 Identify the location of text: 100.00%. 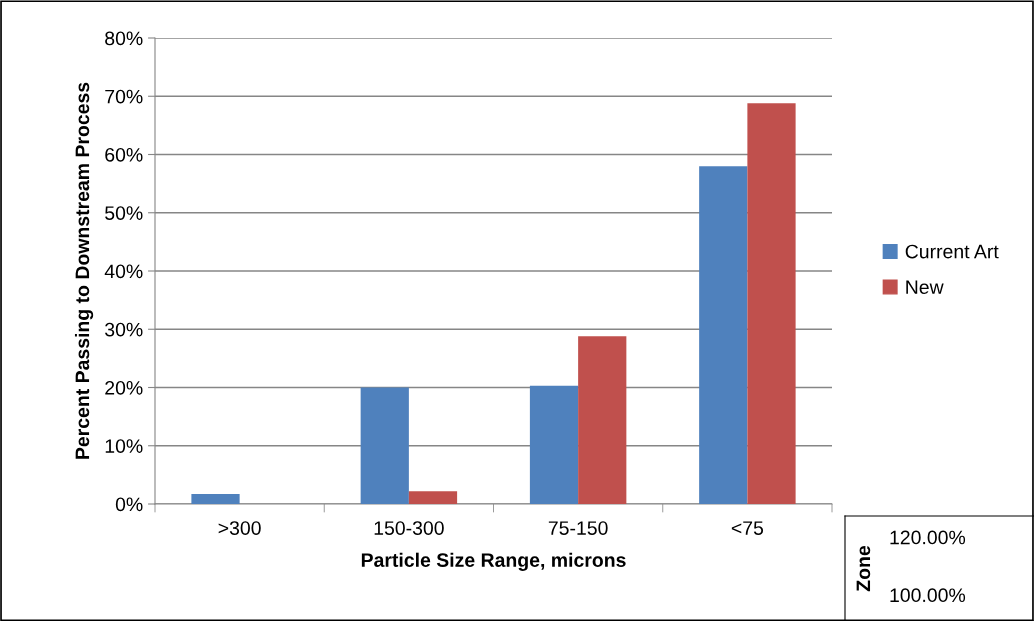
(928, 595).